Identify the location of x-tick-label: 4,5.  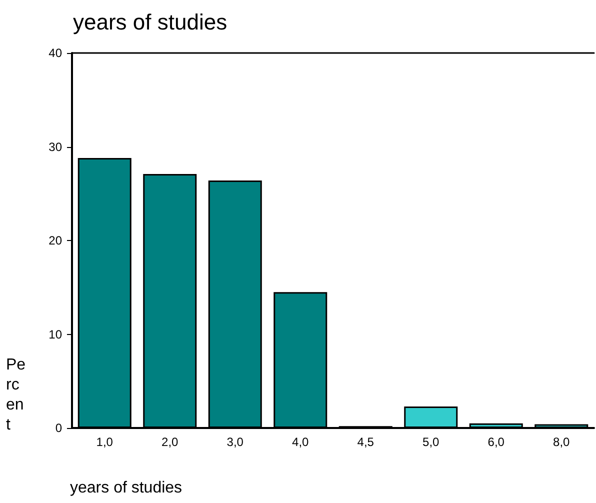
(365, 442).